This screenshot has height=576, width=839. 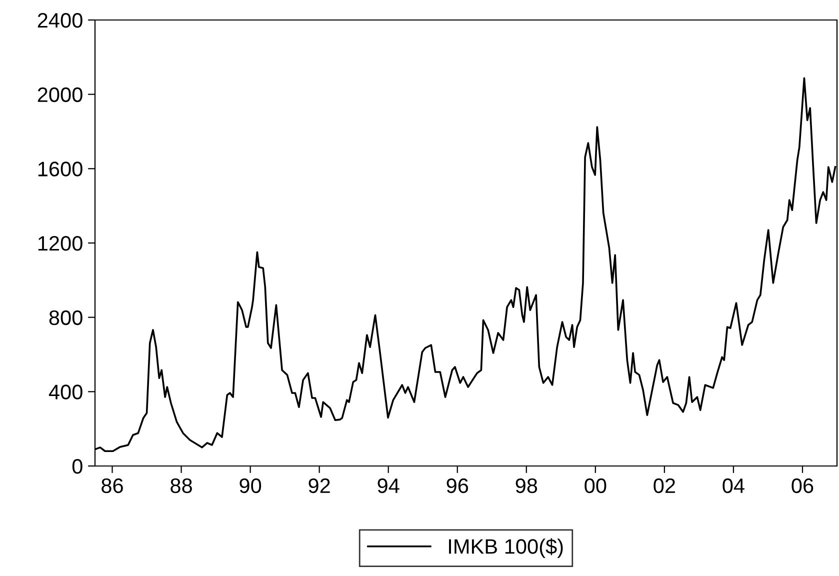 What do you see at coordinates (60, 243) in the screenshot?
I see `y-tick-label: 1200` at bounding box center [60, 243].